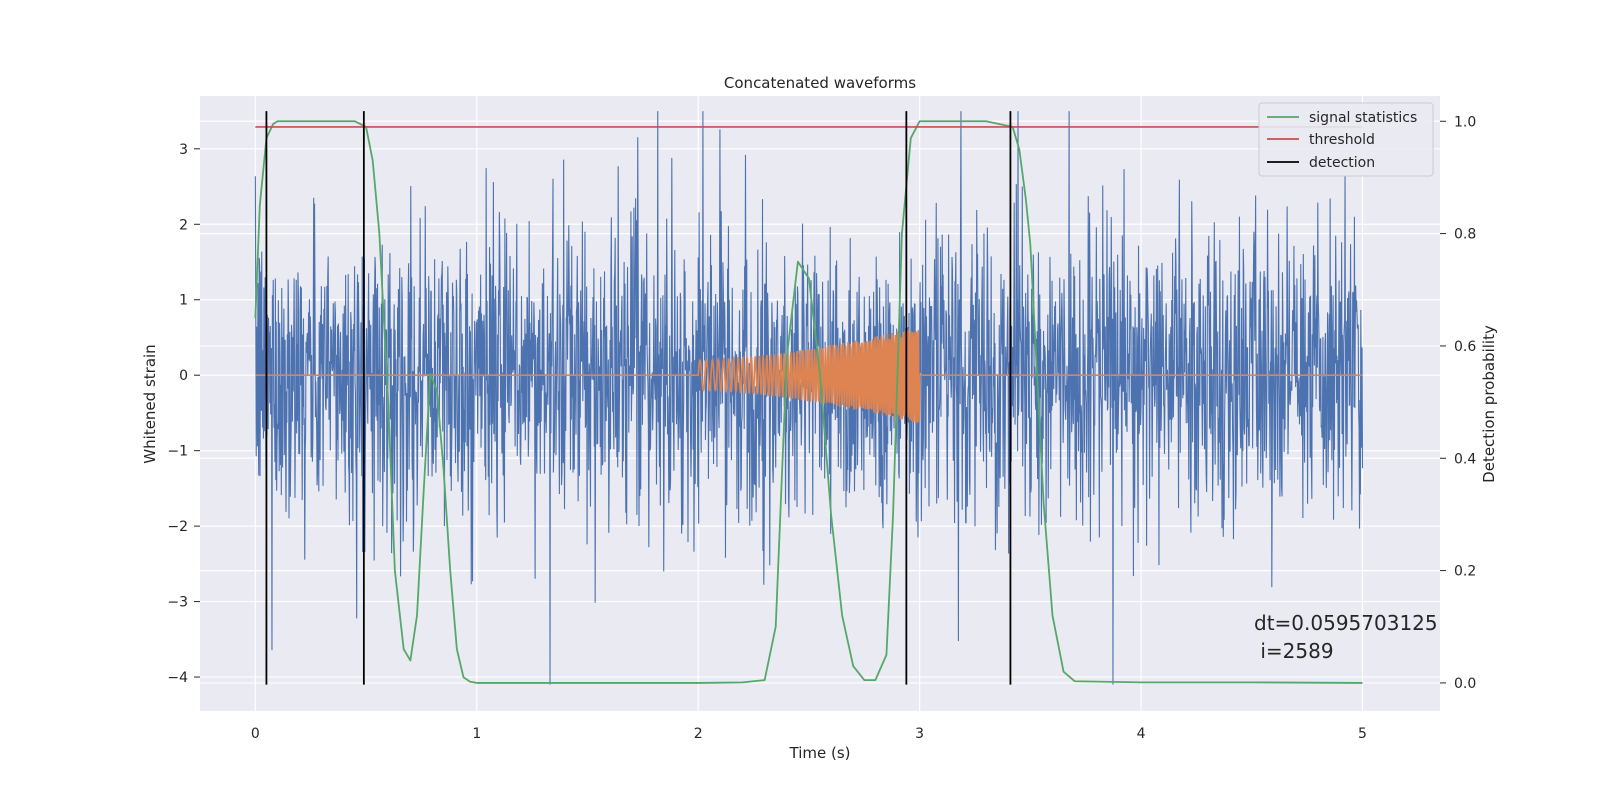  What do you see at coordinates (177, 527) in the screenshot?
I see `y-tick-label: −2` at bounding box center [177, 527].